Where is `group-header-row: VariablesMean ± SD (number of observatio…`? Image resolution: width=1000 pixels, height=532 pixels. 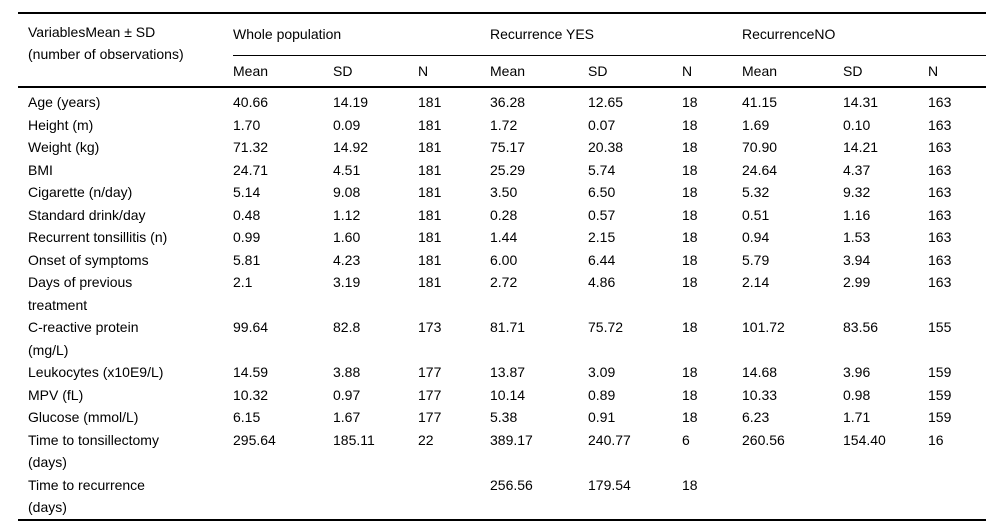
group-header-row: VariablesMean ± SD (number of observatio… is located at coordinates (502, 50).